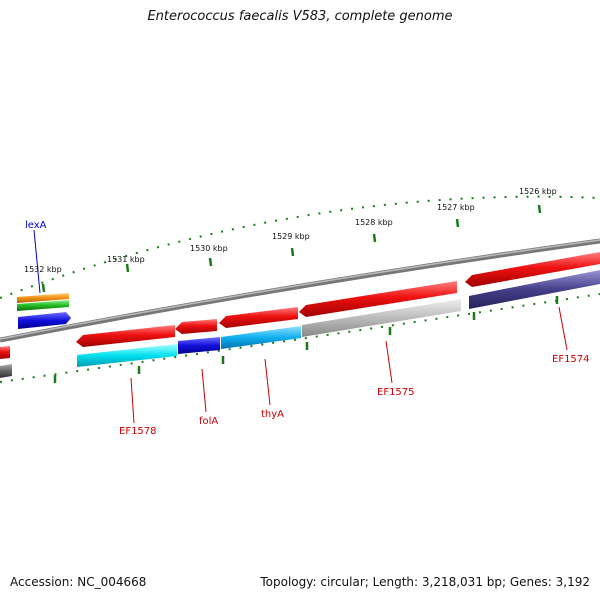  I want to click on gene-EF1574-upper, so click(532, 269).